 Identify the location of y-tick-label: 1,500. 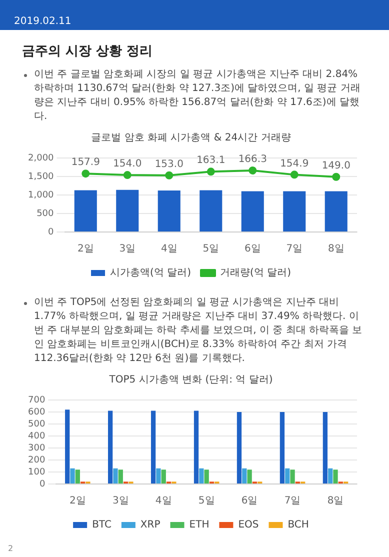
(41, 177).